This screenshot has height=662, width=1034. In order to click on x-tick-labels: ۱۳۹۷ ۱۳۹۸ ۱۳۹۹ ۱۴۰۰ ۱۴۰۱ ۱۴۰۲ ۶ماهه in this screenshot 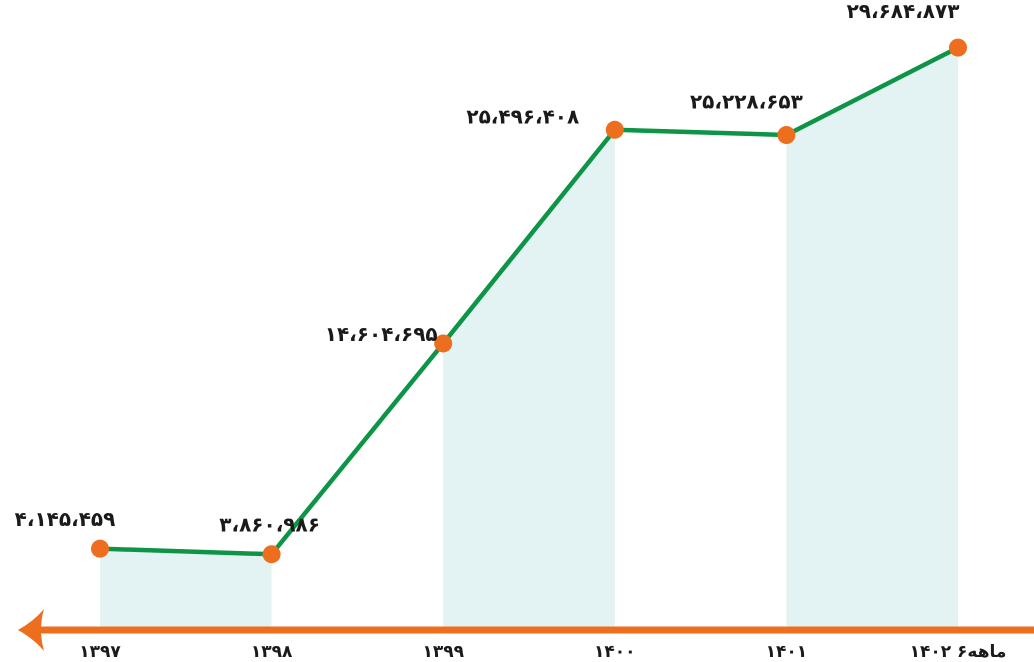, I will do `click(542, 652)`.